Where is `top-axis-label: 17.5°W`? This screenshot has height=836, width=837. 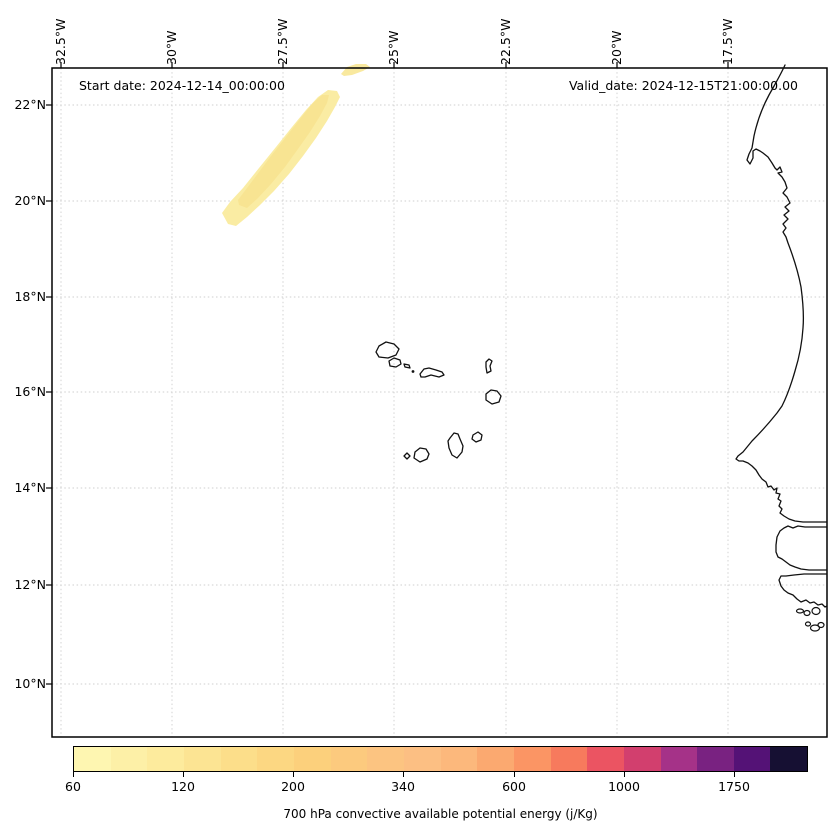 top-axis-label: 17.5°W is located at coordinates (727, 41).